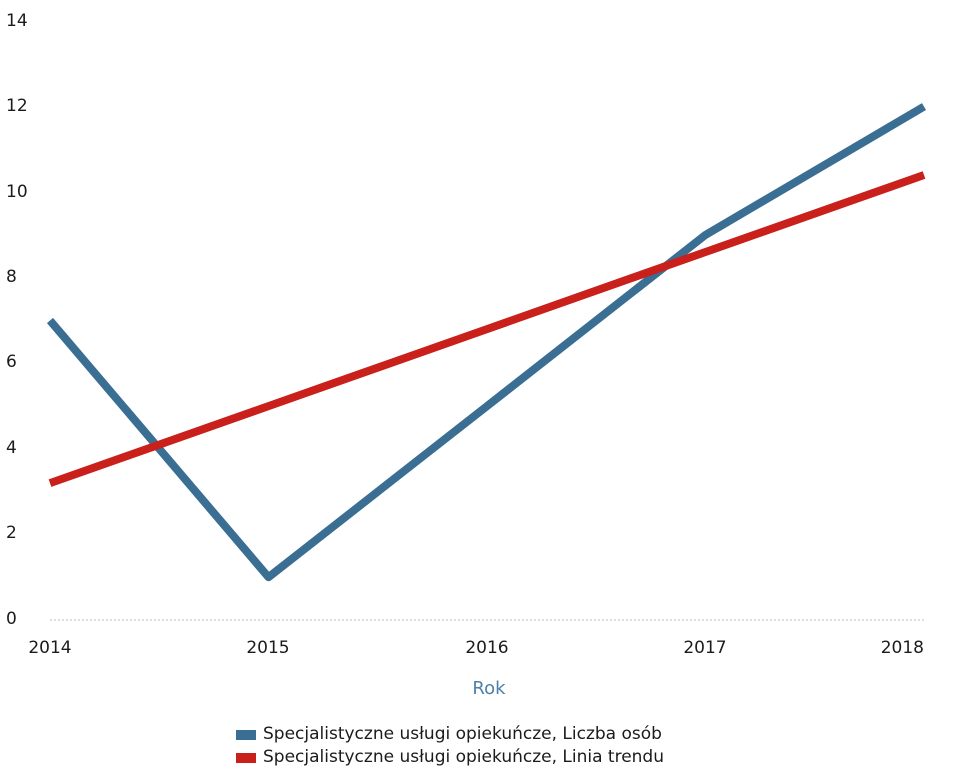 The width and height of the screenshot is (954, 772). I want to click on x-tick-label: 2016, so click(486, 648).